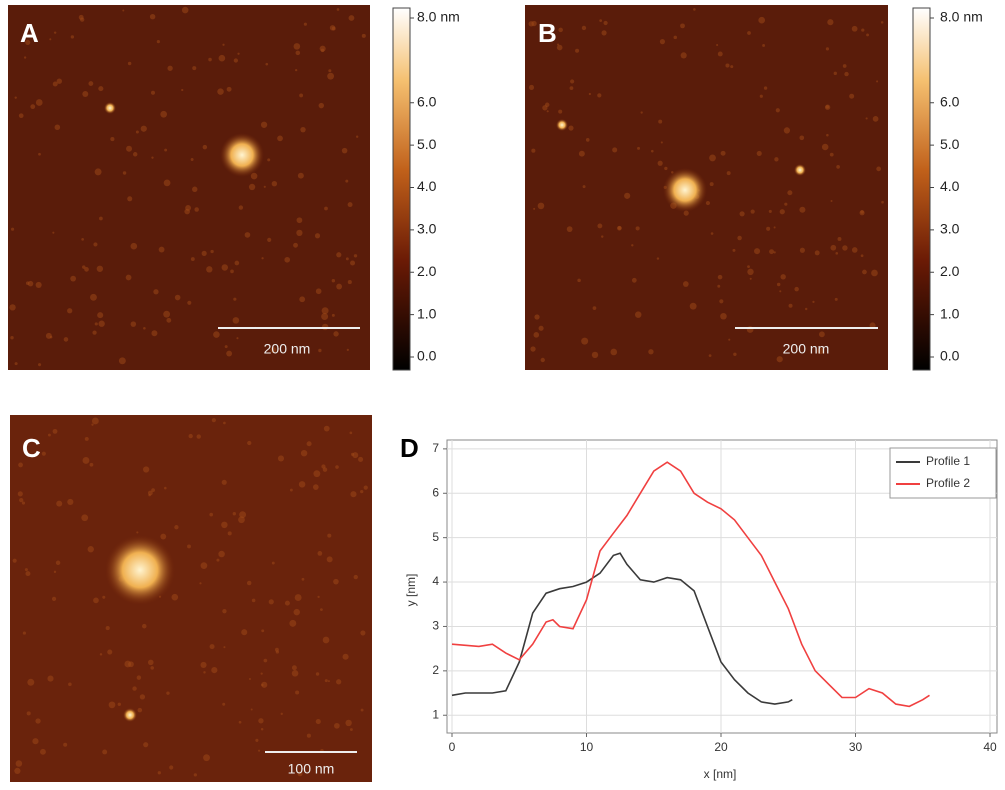 The height and width of the screenshot is (790, 1005). What do you see at coordinates (435, 670) in the screenshot?
I see `y-tick-label: 2` at bounding box center [435, 670].